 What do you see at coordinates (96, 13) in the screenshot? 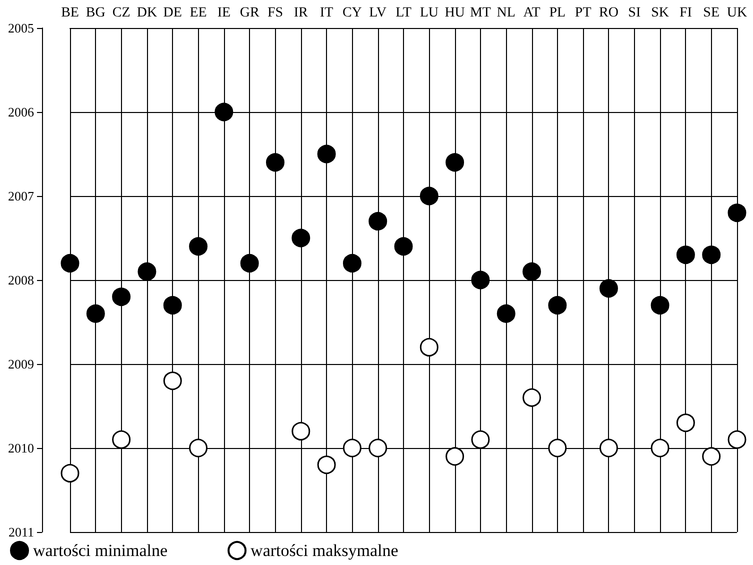
I see `x-tick-label: BG` at bounding box center [96, 13].